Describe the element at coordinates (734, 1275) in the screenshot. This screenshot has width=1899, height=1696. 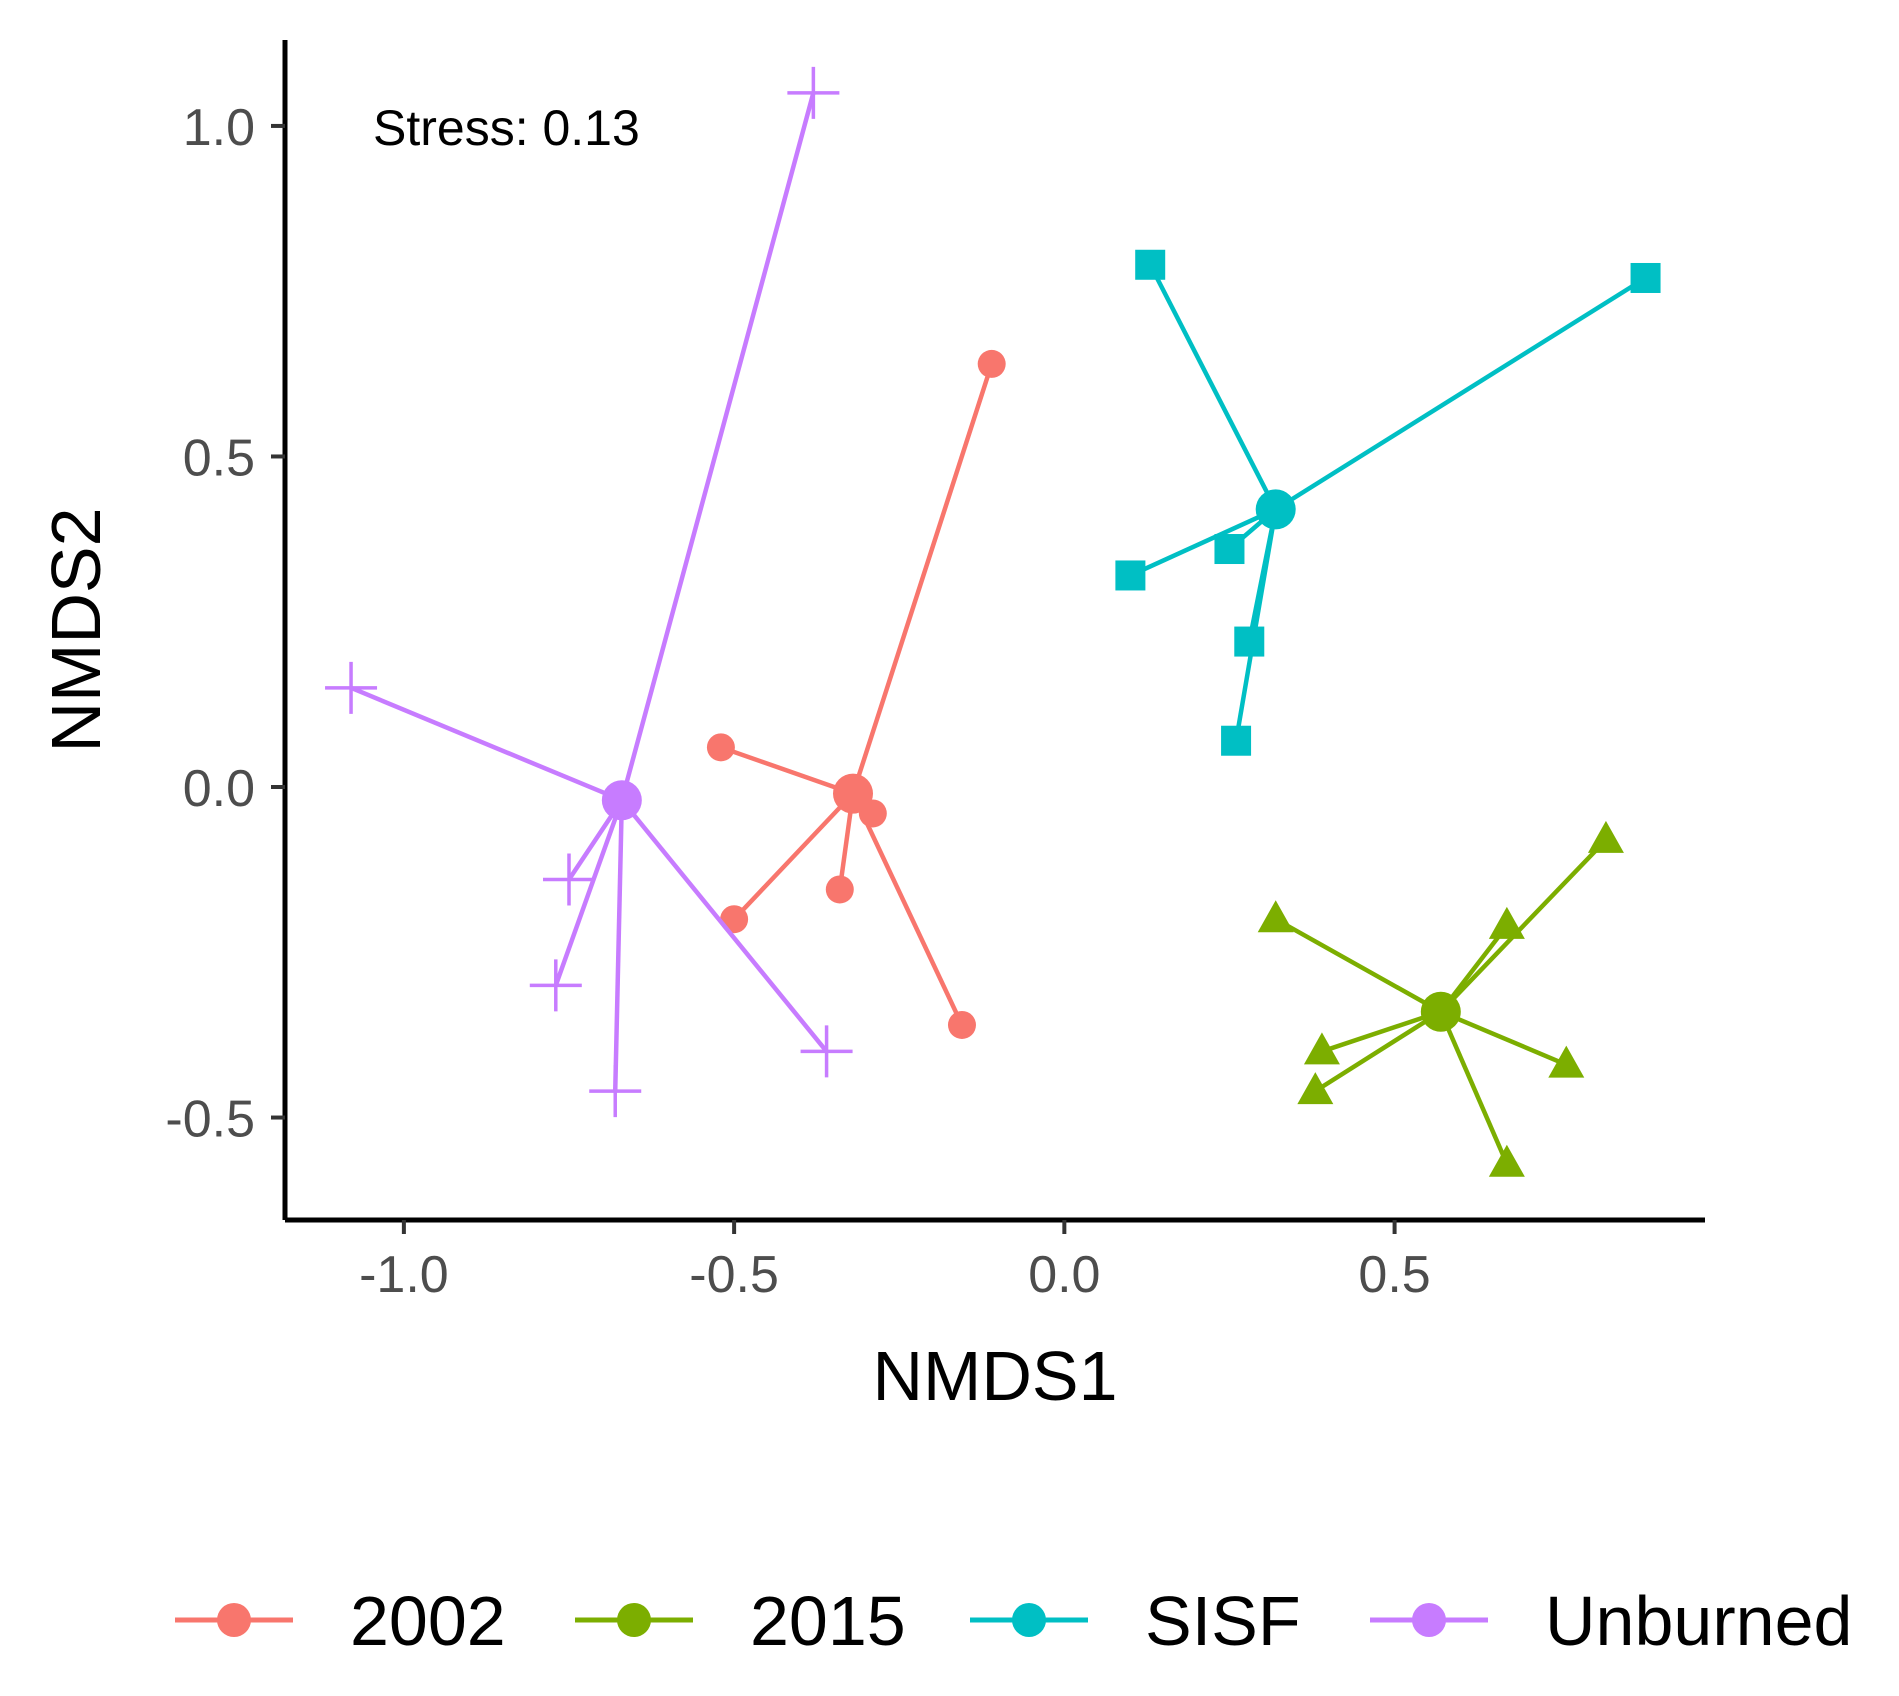
I see `x-tick-label: -0.5` at that location.